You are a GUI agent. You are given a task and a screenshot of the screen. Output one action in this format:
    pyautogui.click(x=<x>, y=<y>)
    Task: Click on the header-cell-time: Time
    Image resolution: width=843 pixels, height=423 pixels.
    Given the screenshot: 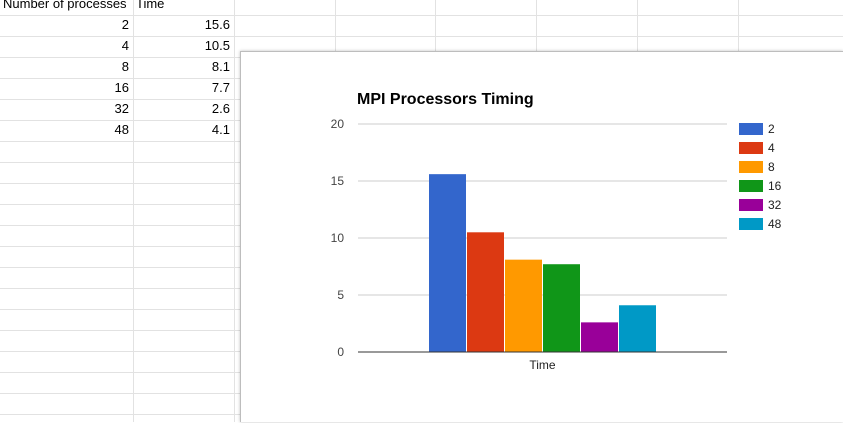 What is the action you would take?
    pyautogui.click(x=150, y=5)
    